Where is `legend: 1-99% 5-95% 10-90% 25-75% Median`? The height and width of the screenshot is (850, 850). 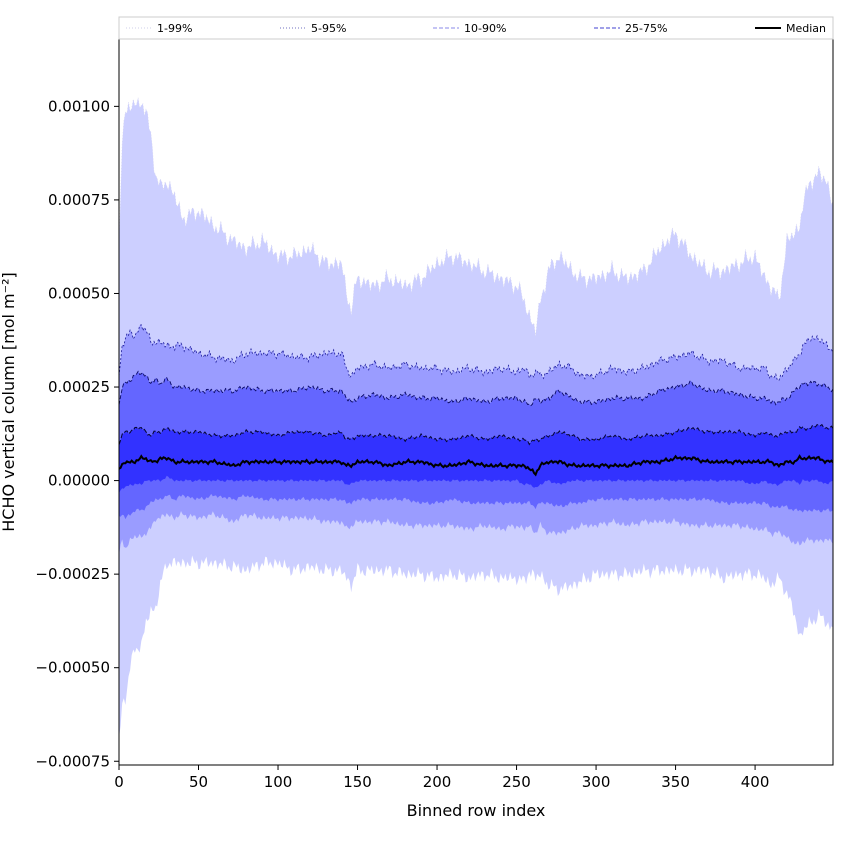
legend: 1-99% 5-95% 10-90% 25-75% Median is located at coordinates (476, 28).